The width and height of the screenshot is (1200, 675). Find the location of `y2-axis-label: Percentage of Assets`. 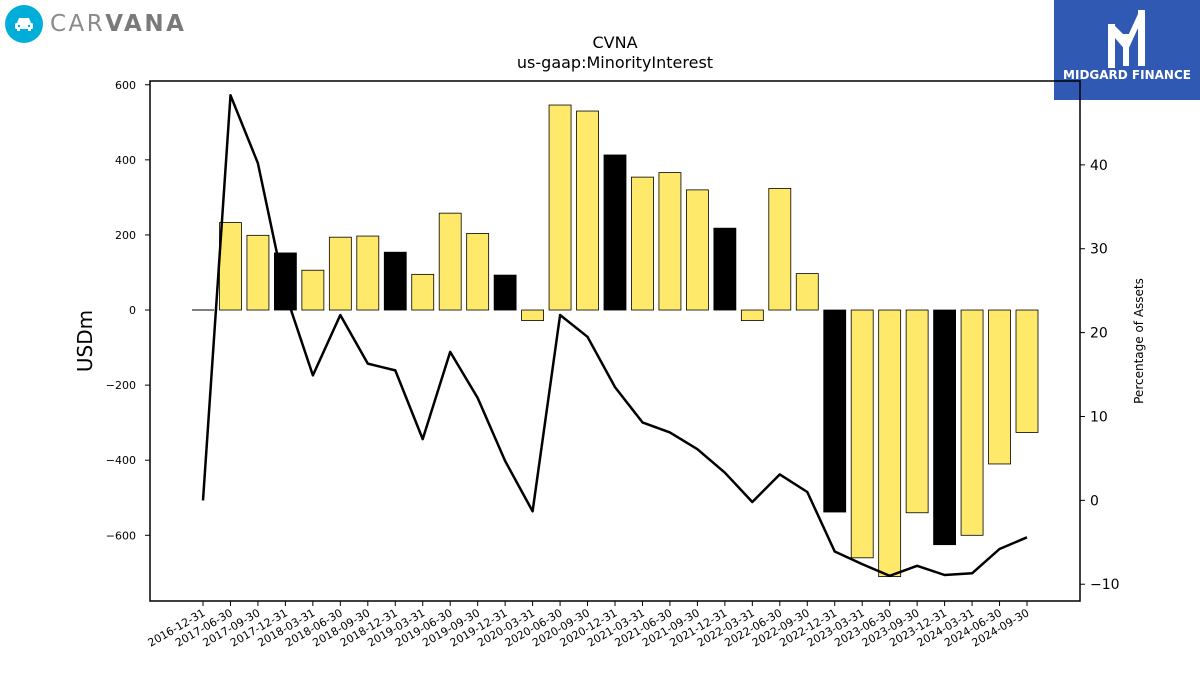

y2-axis-label: Percentage of Assets is located at coordinates (1139, 341).